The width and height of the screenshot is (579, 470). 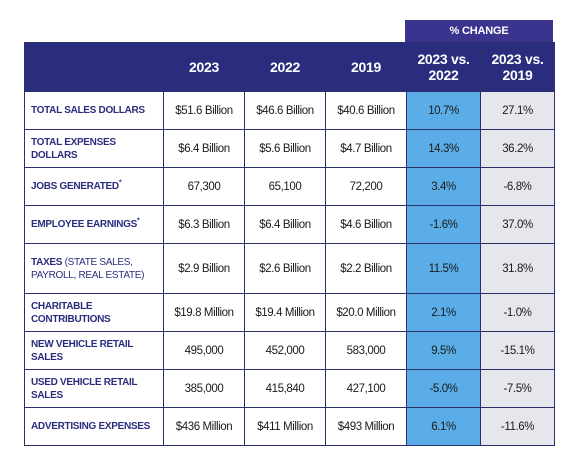 I want to click on pct-2023-vs-2022: 10.7%, so click(x=443, y=110).